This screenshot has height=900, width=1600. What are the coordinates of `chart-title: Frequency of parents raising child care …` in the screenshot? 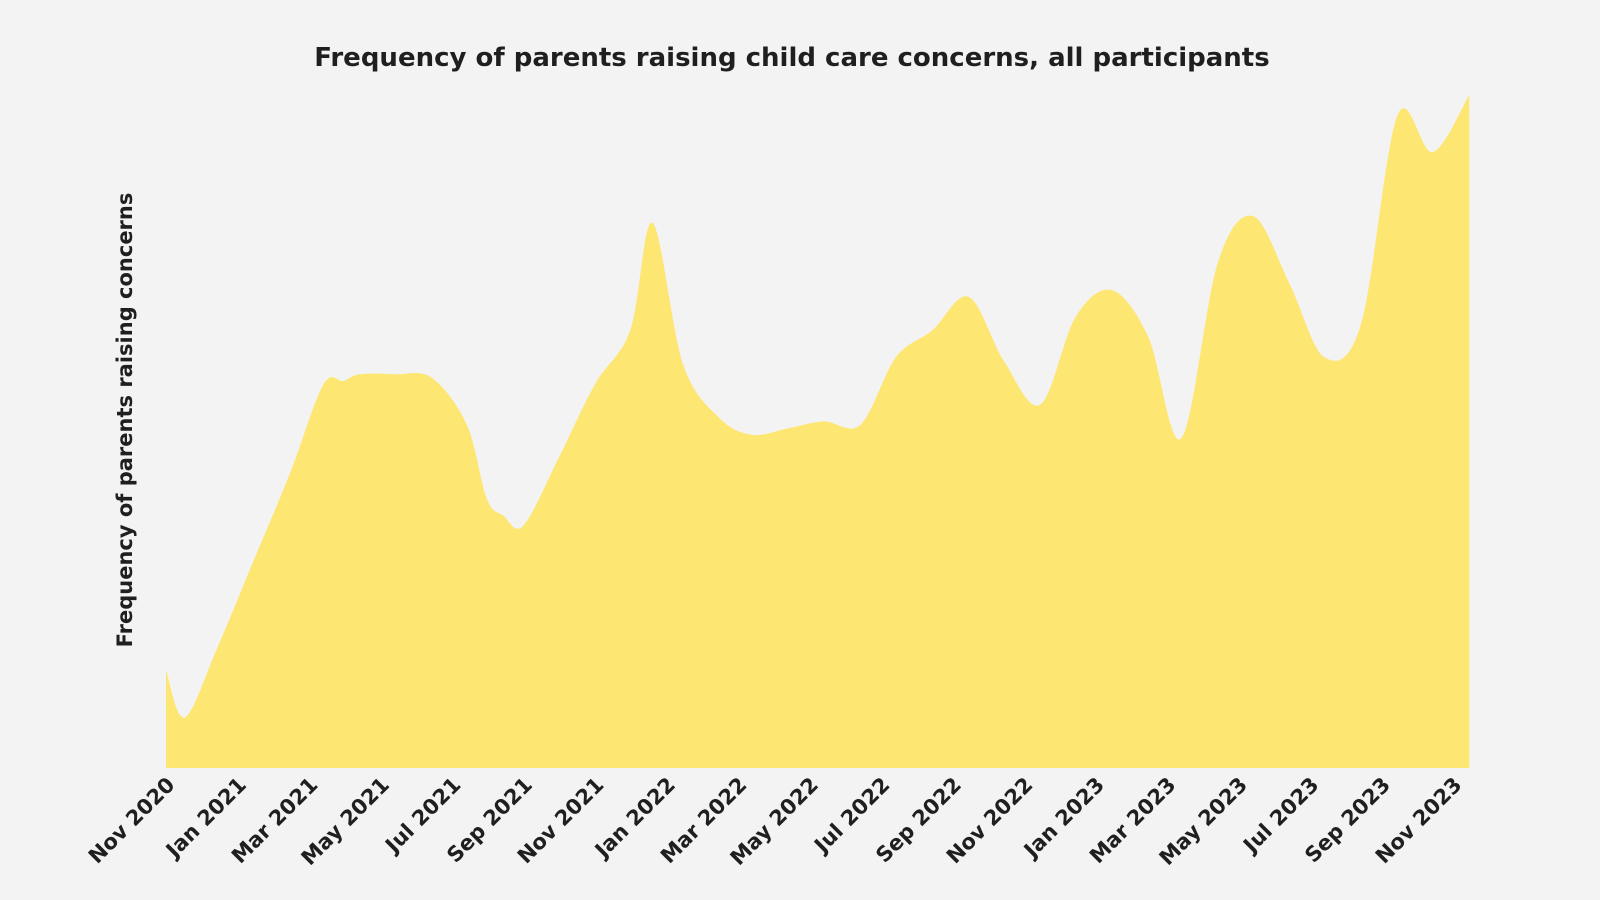 It's located at (791, 58).